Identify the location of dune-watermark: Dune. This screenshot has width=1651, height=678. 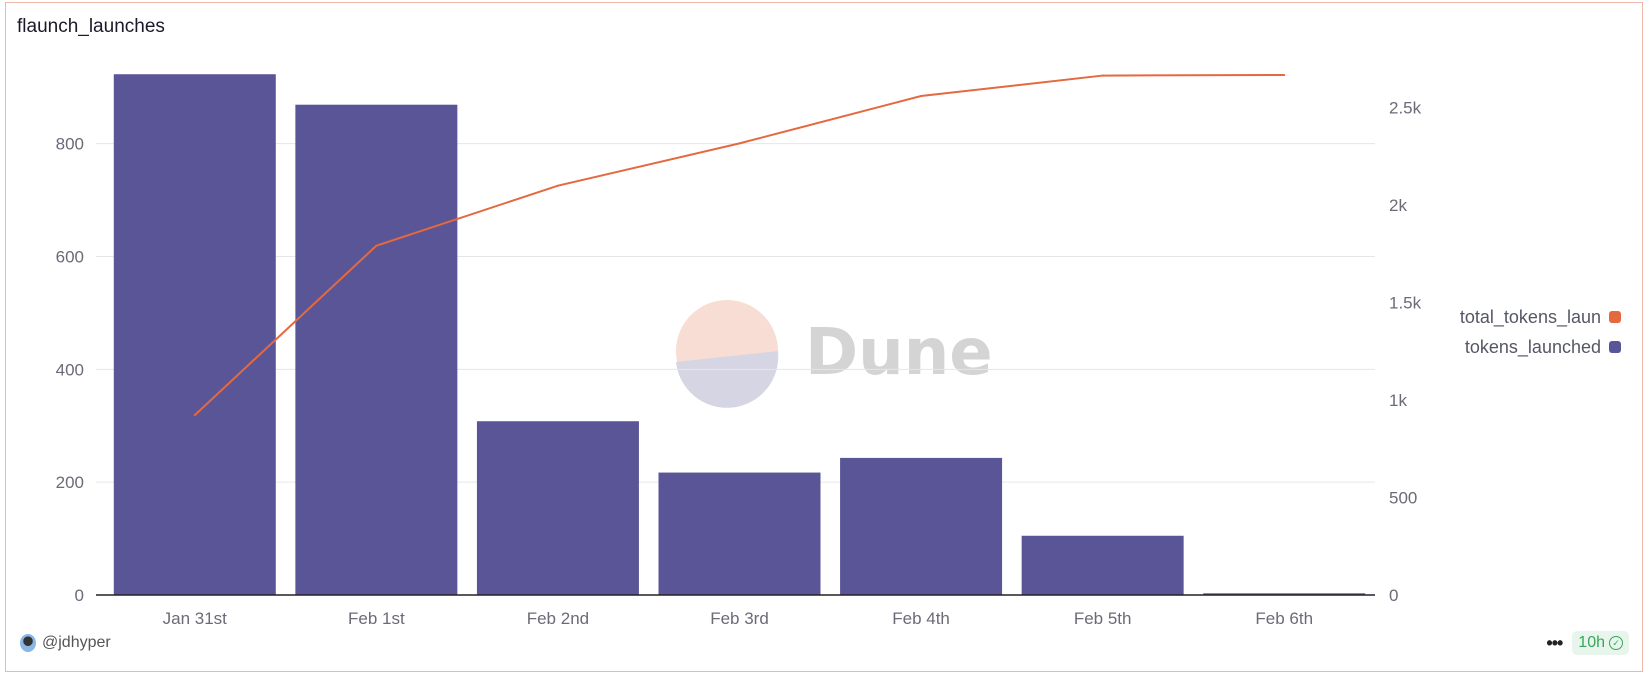
(834, 354).